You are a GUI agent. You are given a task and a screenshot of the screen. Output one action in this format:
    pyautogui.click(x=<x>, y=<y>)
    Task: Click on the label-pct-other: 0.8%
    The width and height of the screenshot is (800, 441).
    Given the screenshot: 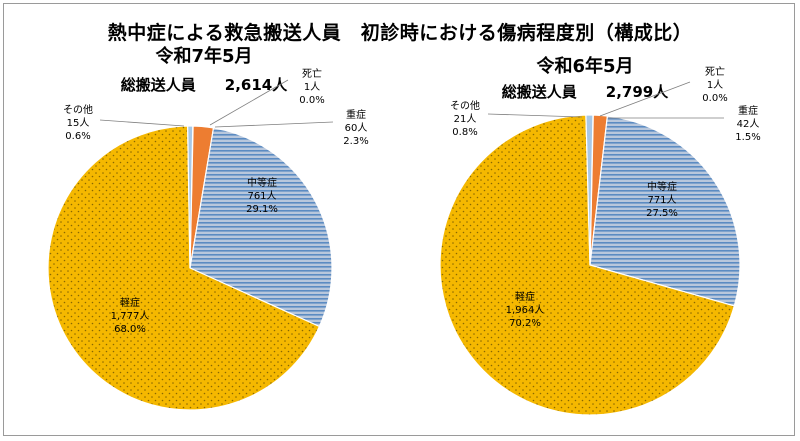 What is the action you would take?
    pyautogui.click(x=464, y=132)
    